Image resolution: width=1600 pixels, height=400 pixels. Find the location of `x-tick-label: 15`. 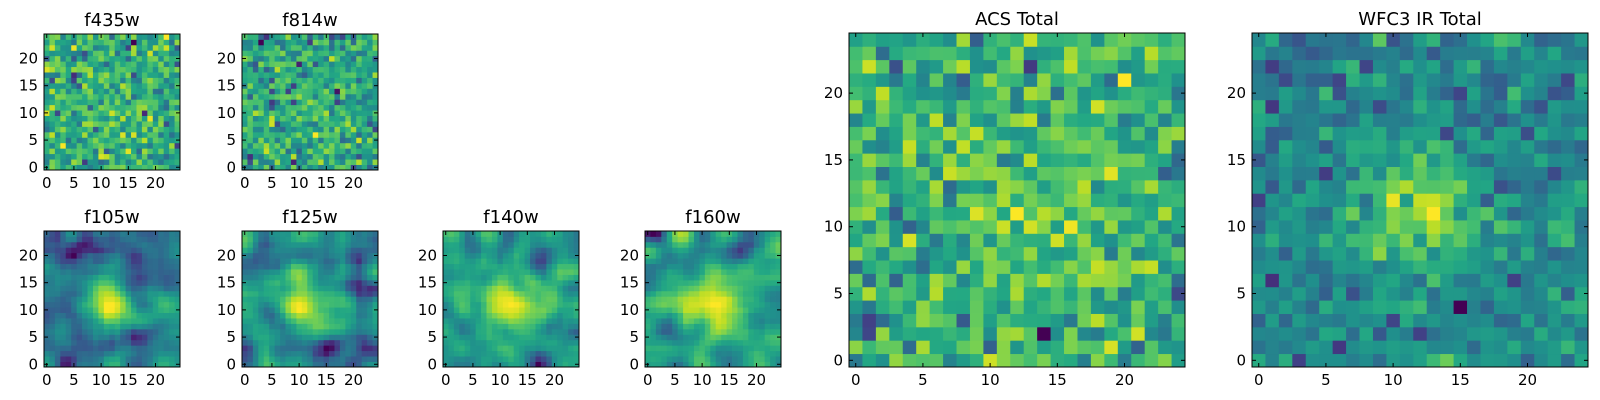

x-tick-label: 15 is located at coordinates (326, 183).